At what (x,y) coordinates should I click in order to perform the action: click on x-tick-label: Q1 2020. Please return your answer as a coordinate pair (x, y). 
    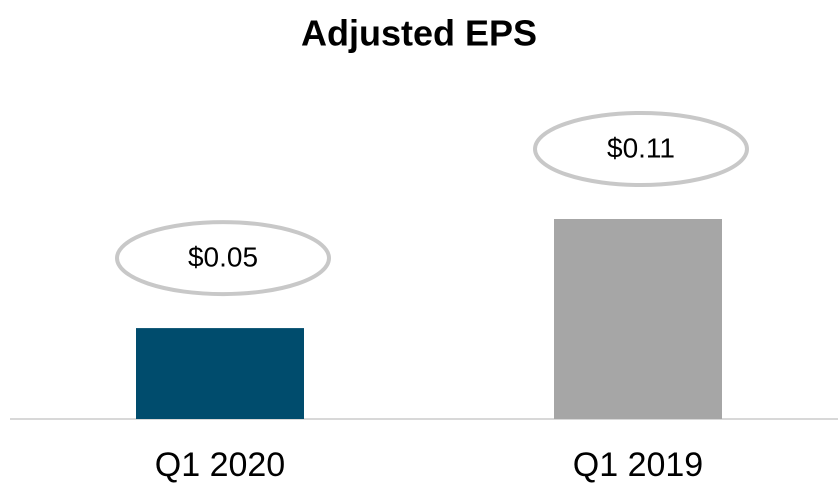
    Looking at the image, I should click on (220, 465).